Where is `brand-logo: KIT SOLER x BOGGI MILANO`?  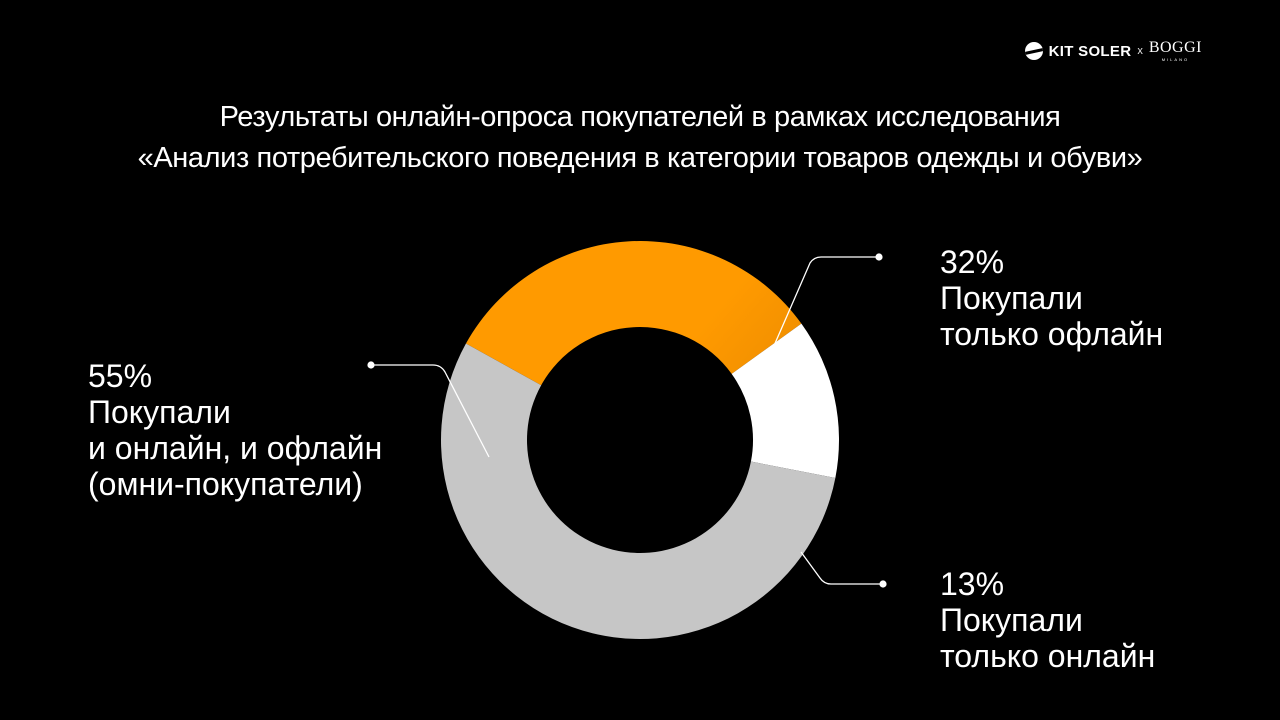
brand-logo: KIT SOLER x BOGGI MILANO is located at coordinates (1113, 51).